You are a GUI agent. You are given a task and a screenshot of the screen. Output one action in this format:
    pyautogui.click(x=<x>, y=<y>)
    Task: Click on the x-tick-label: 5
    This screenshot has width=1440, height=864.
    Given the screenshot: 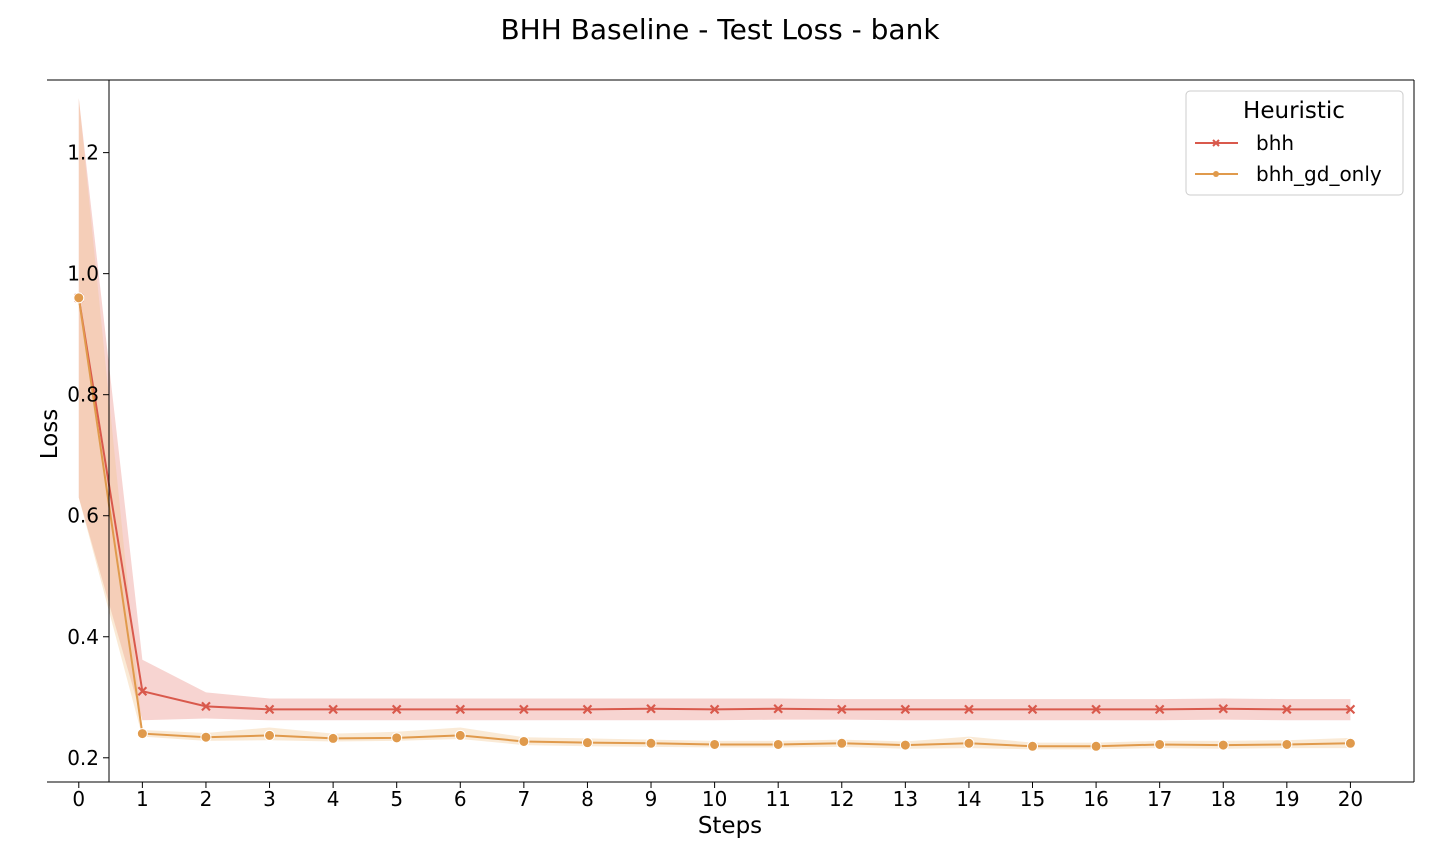 What is the action you would take?
    pyautogui.click(x=396, y=799)
    